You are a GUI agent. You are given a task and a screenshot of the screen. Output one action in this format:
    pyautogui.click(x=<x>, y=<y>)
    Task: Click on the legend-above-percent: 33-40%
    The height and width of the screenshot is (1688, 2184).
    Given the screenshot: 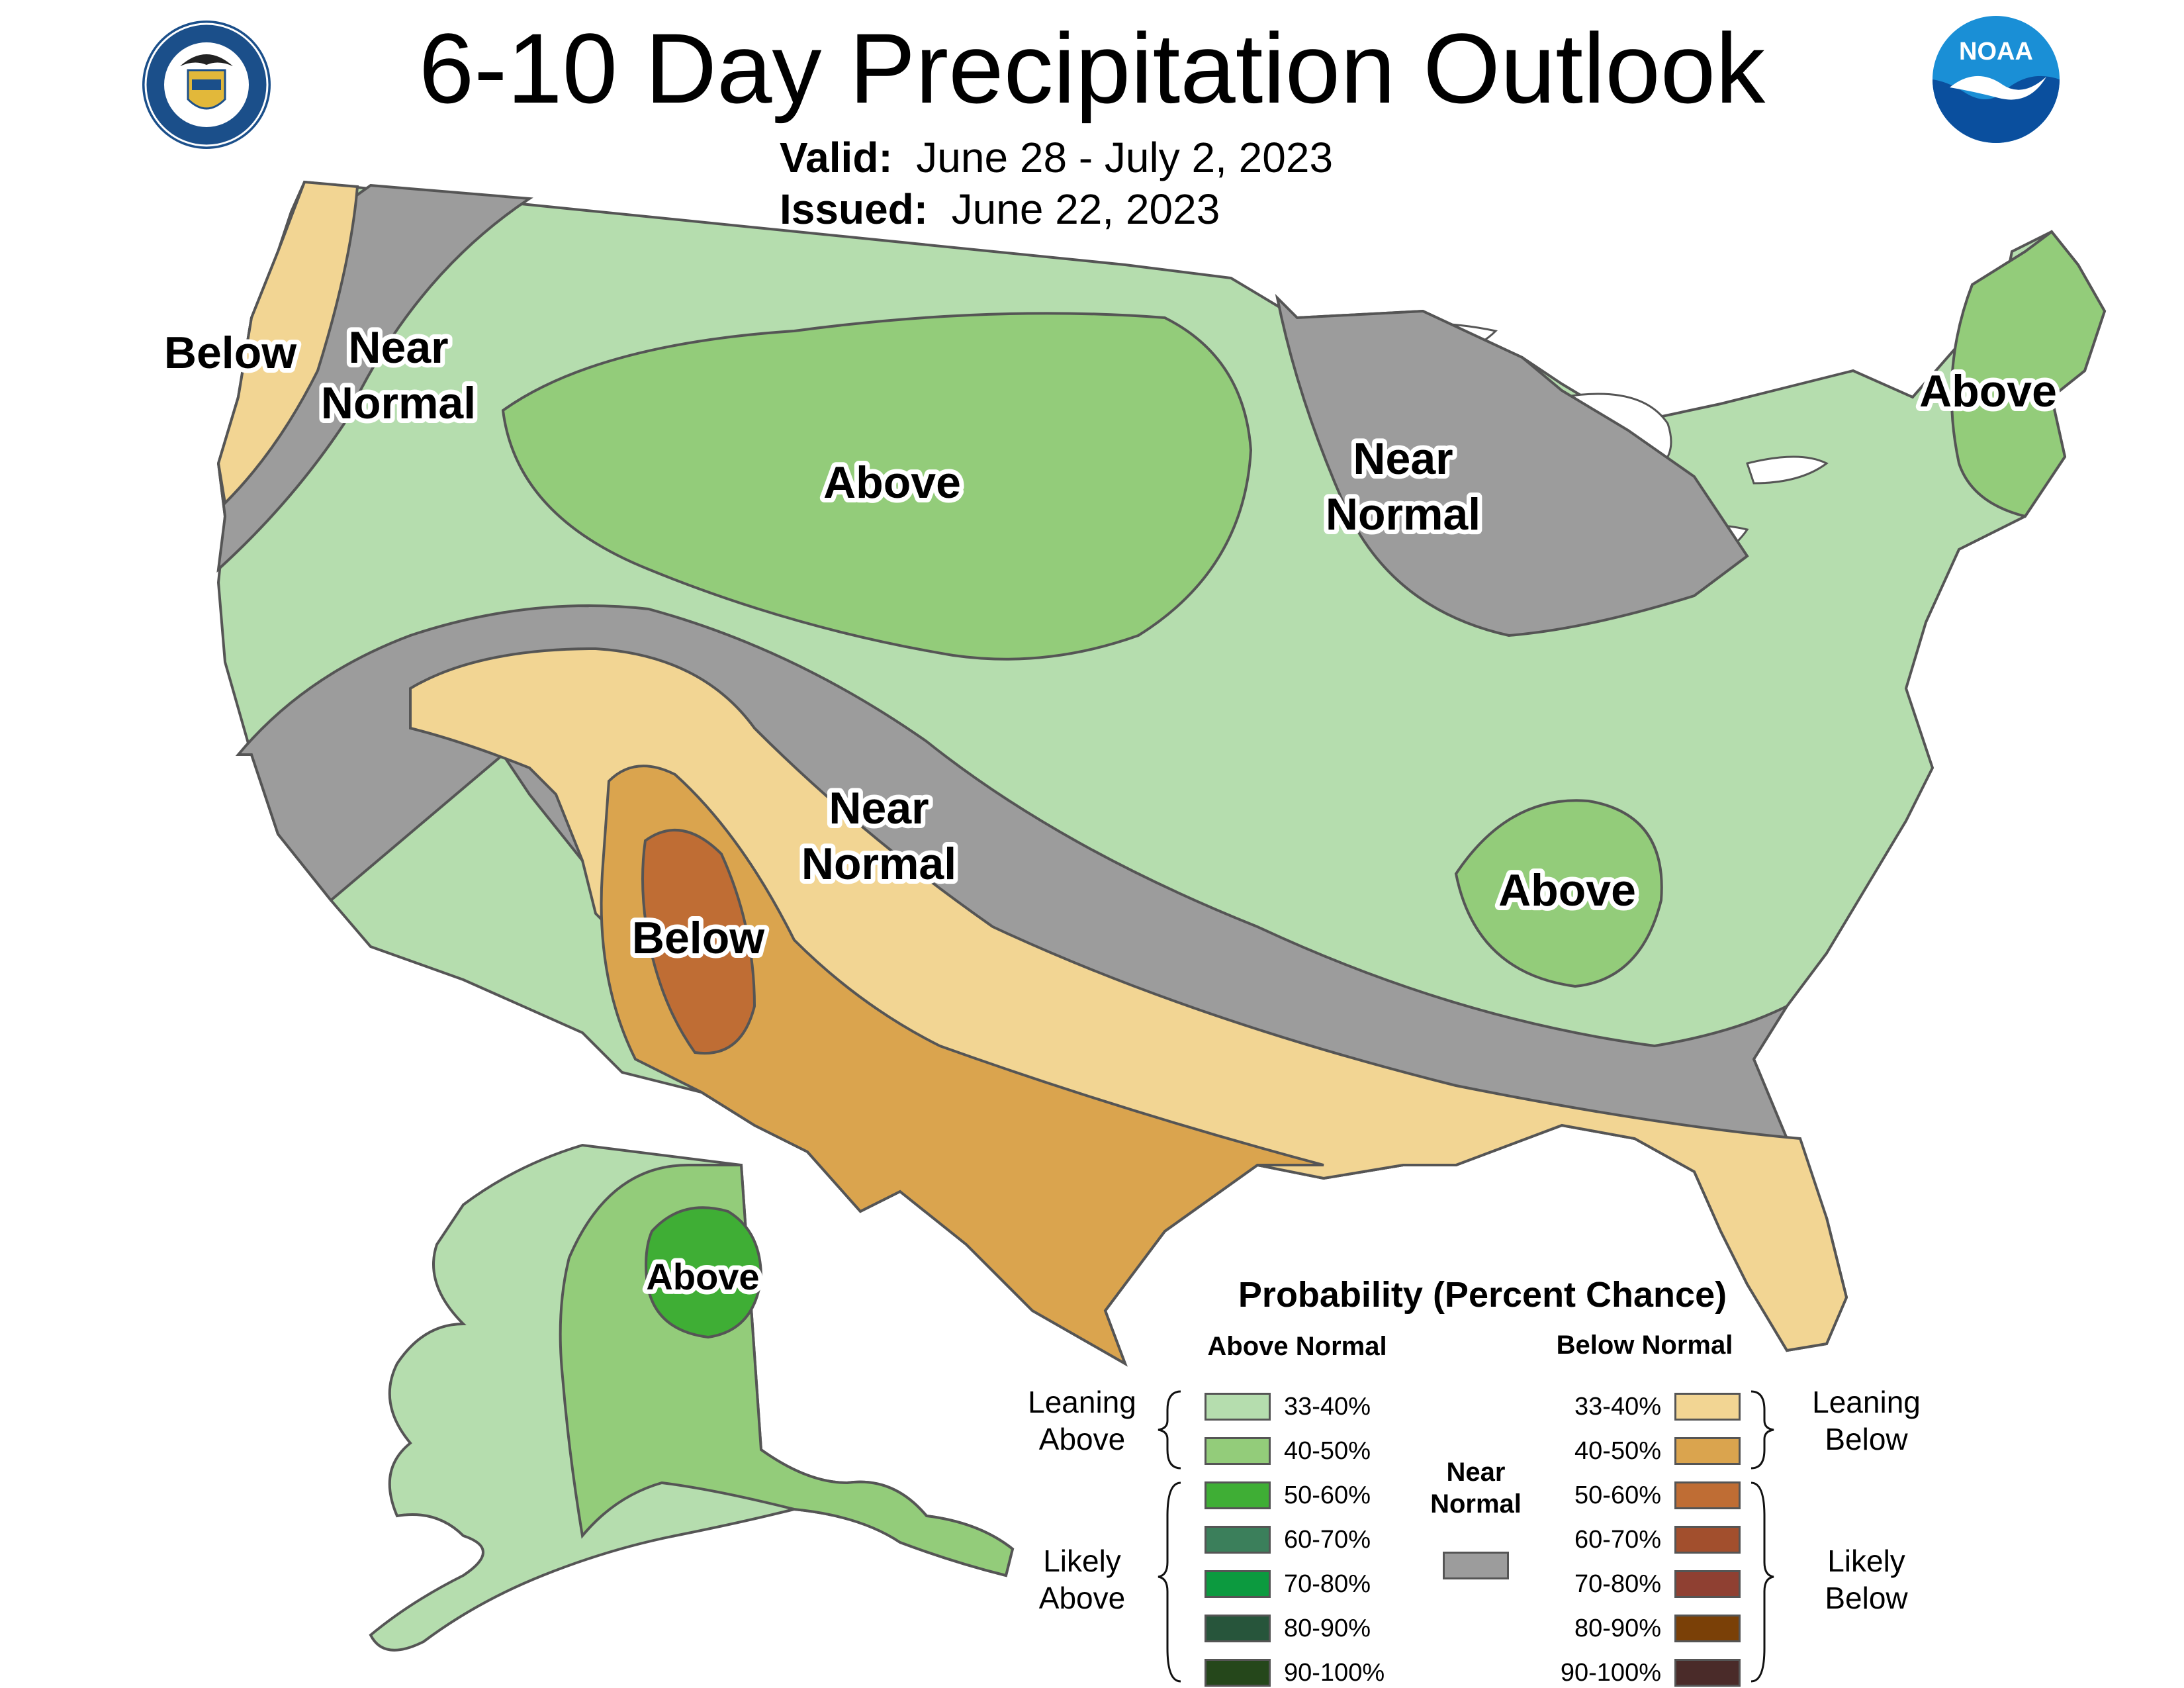 What is the action you would take?
    pyautogui.click(x=1327, y=1407)
    